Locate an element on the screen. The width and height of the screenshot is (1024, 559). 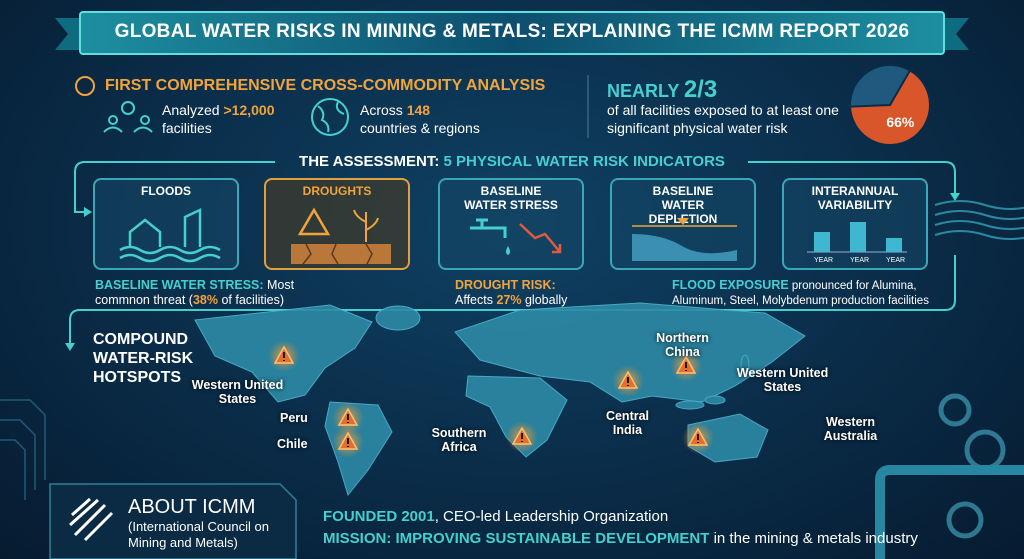
circuit is located at coordinates (23, 449).